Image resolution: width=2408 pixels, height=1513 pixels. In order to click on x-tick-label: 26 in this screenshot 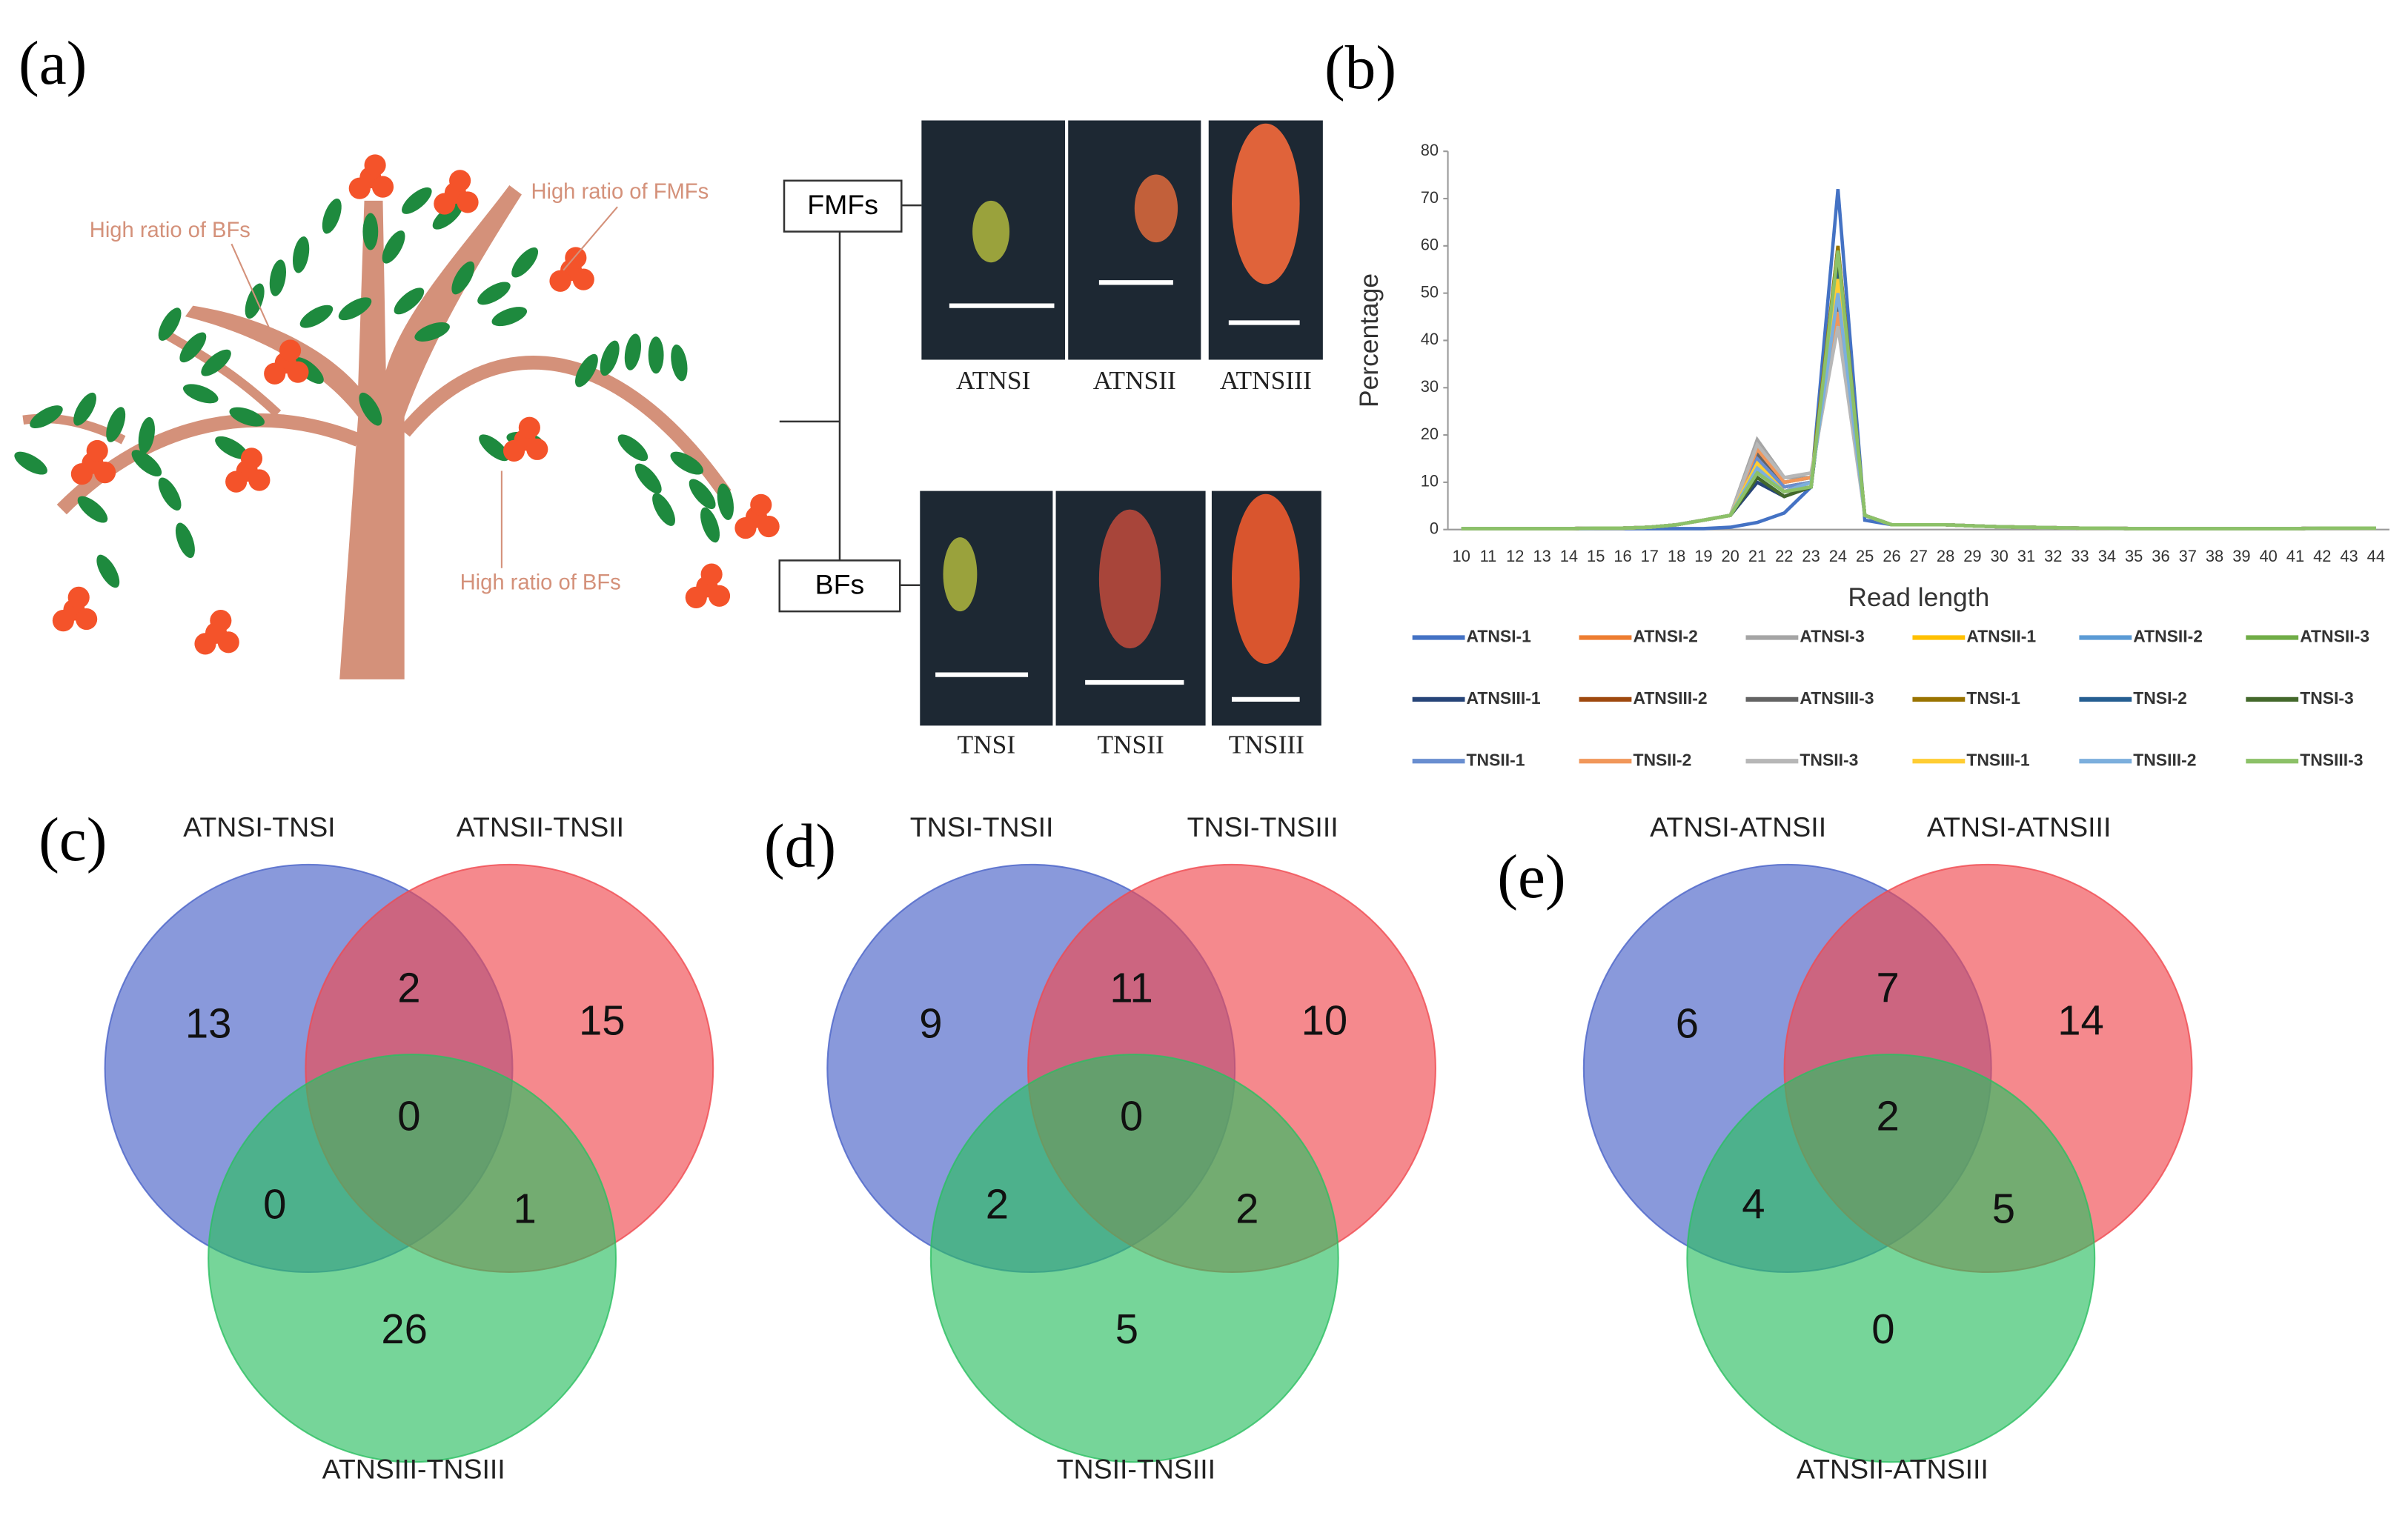, I will do `click(1892, 556)`.